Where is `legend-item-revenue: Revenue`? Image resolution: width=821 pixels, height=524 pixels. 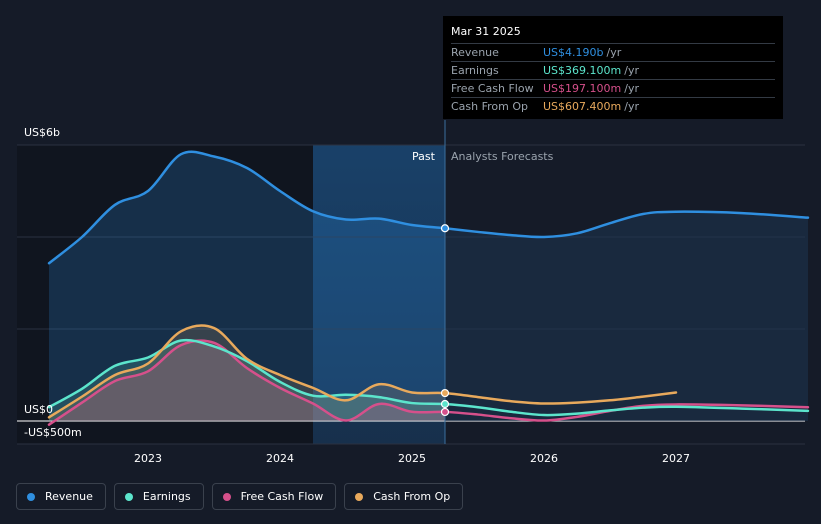
legend-item-revenue: Revenue is located at coordinates (61, 496).